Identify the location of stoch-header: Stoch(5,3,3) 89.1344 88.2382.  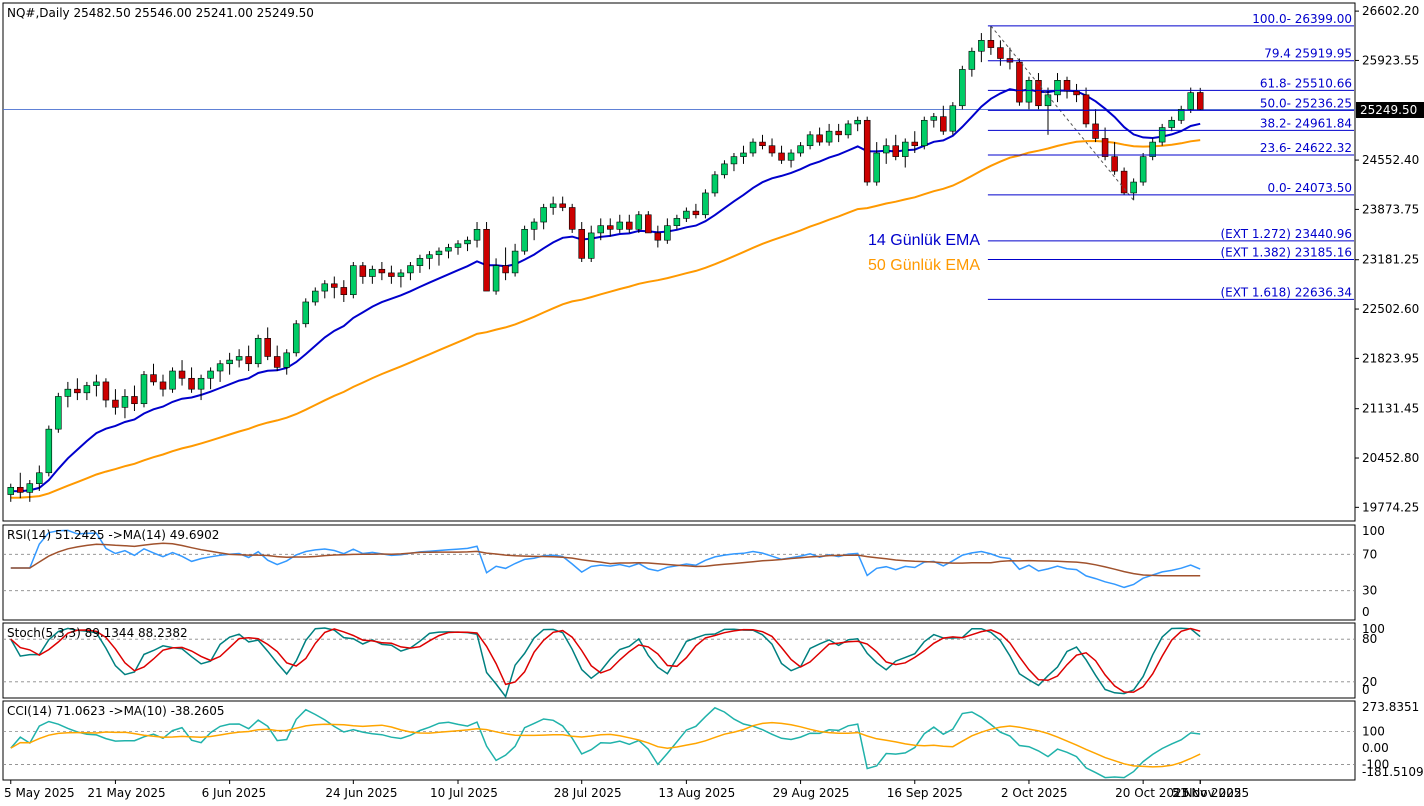
(97, 633).